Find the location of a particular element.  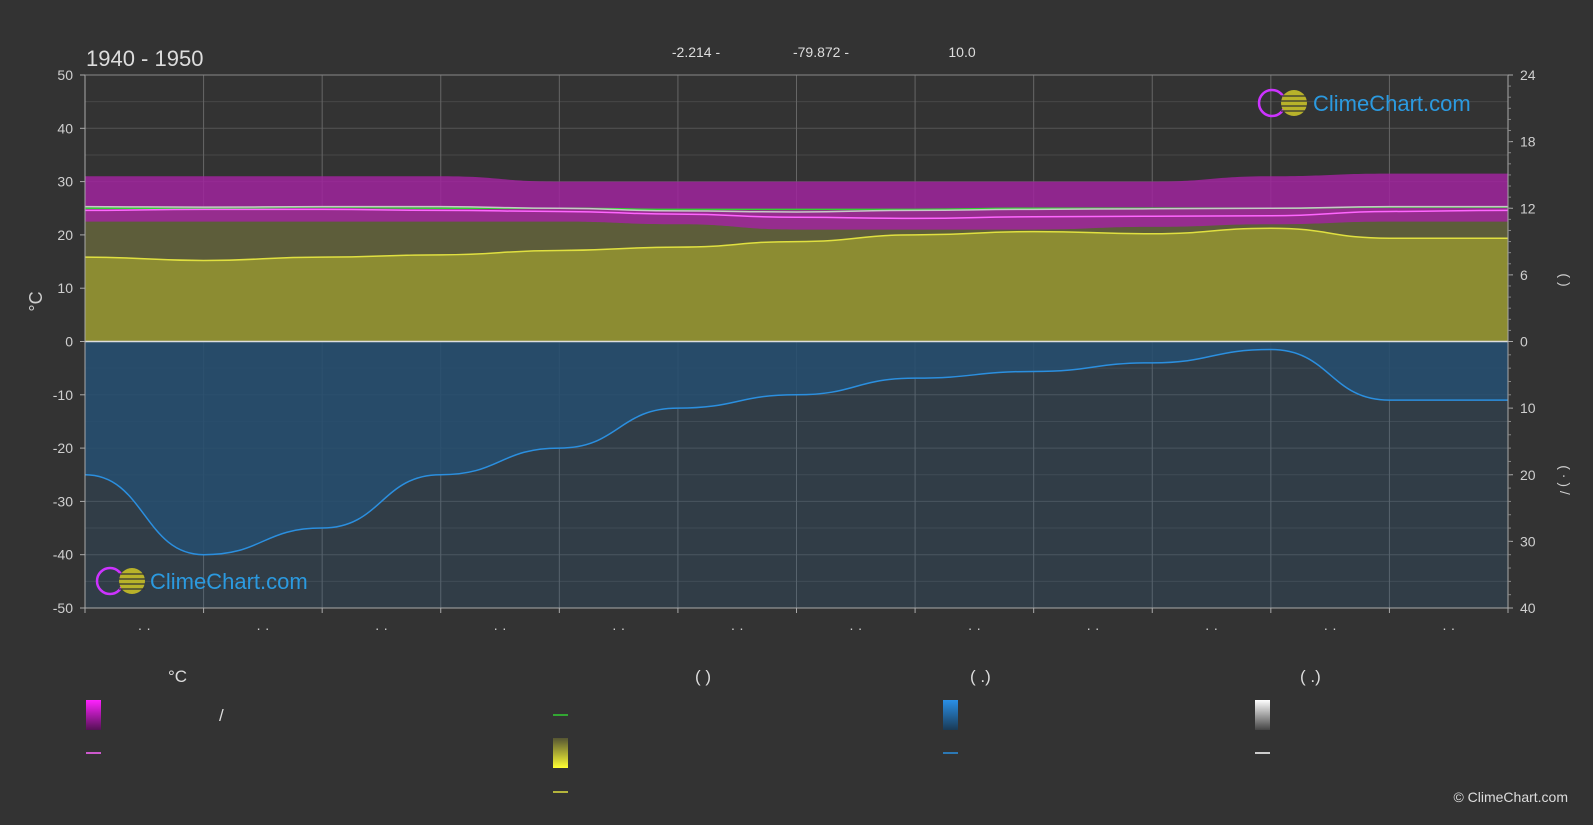

sunshine-area is located at coordinates (796, 285).